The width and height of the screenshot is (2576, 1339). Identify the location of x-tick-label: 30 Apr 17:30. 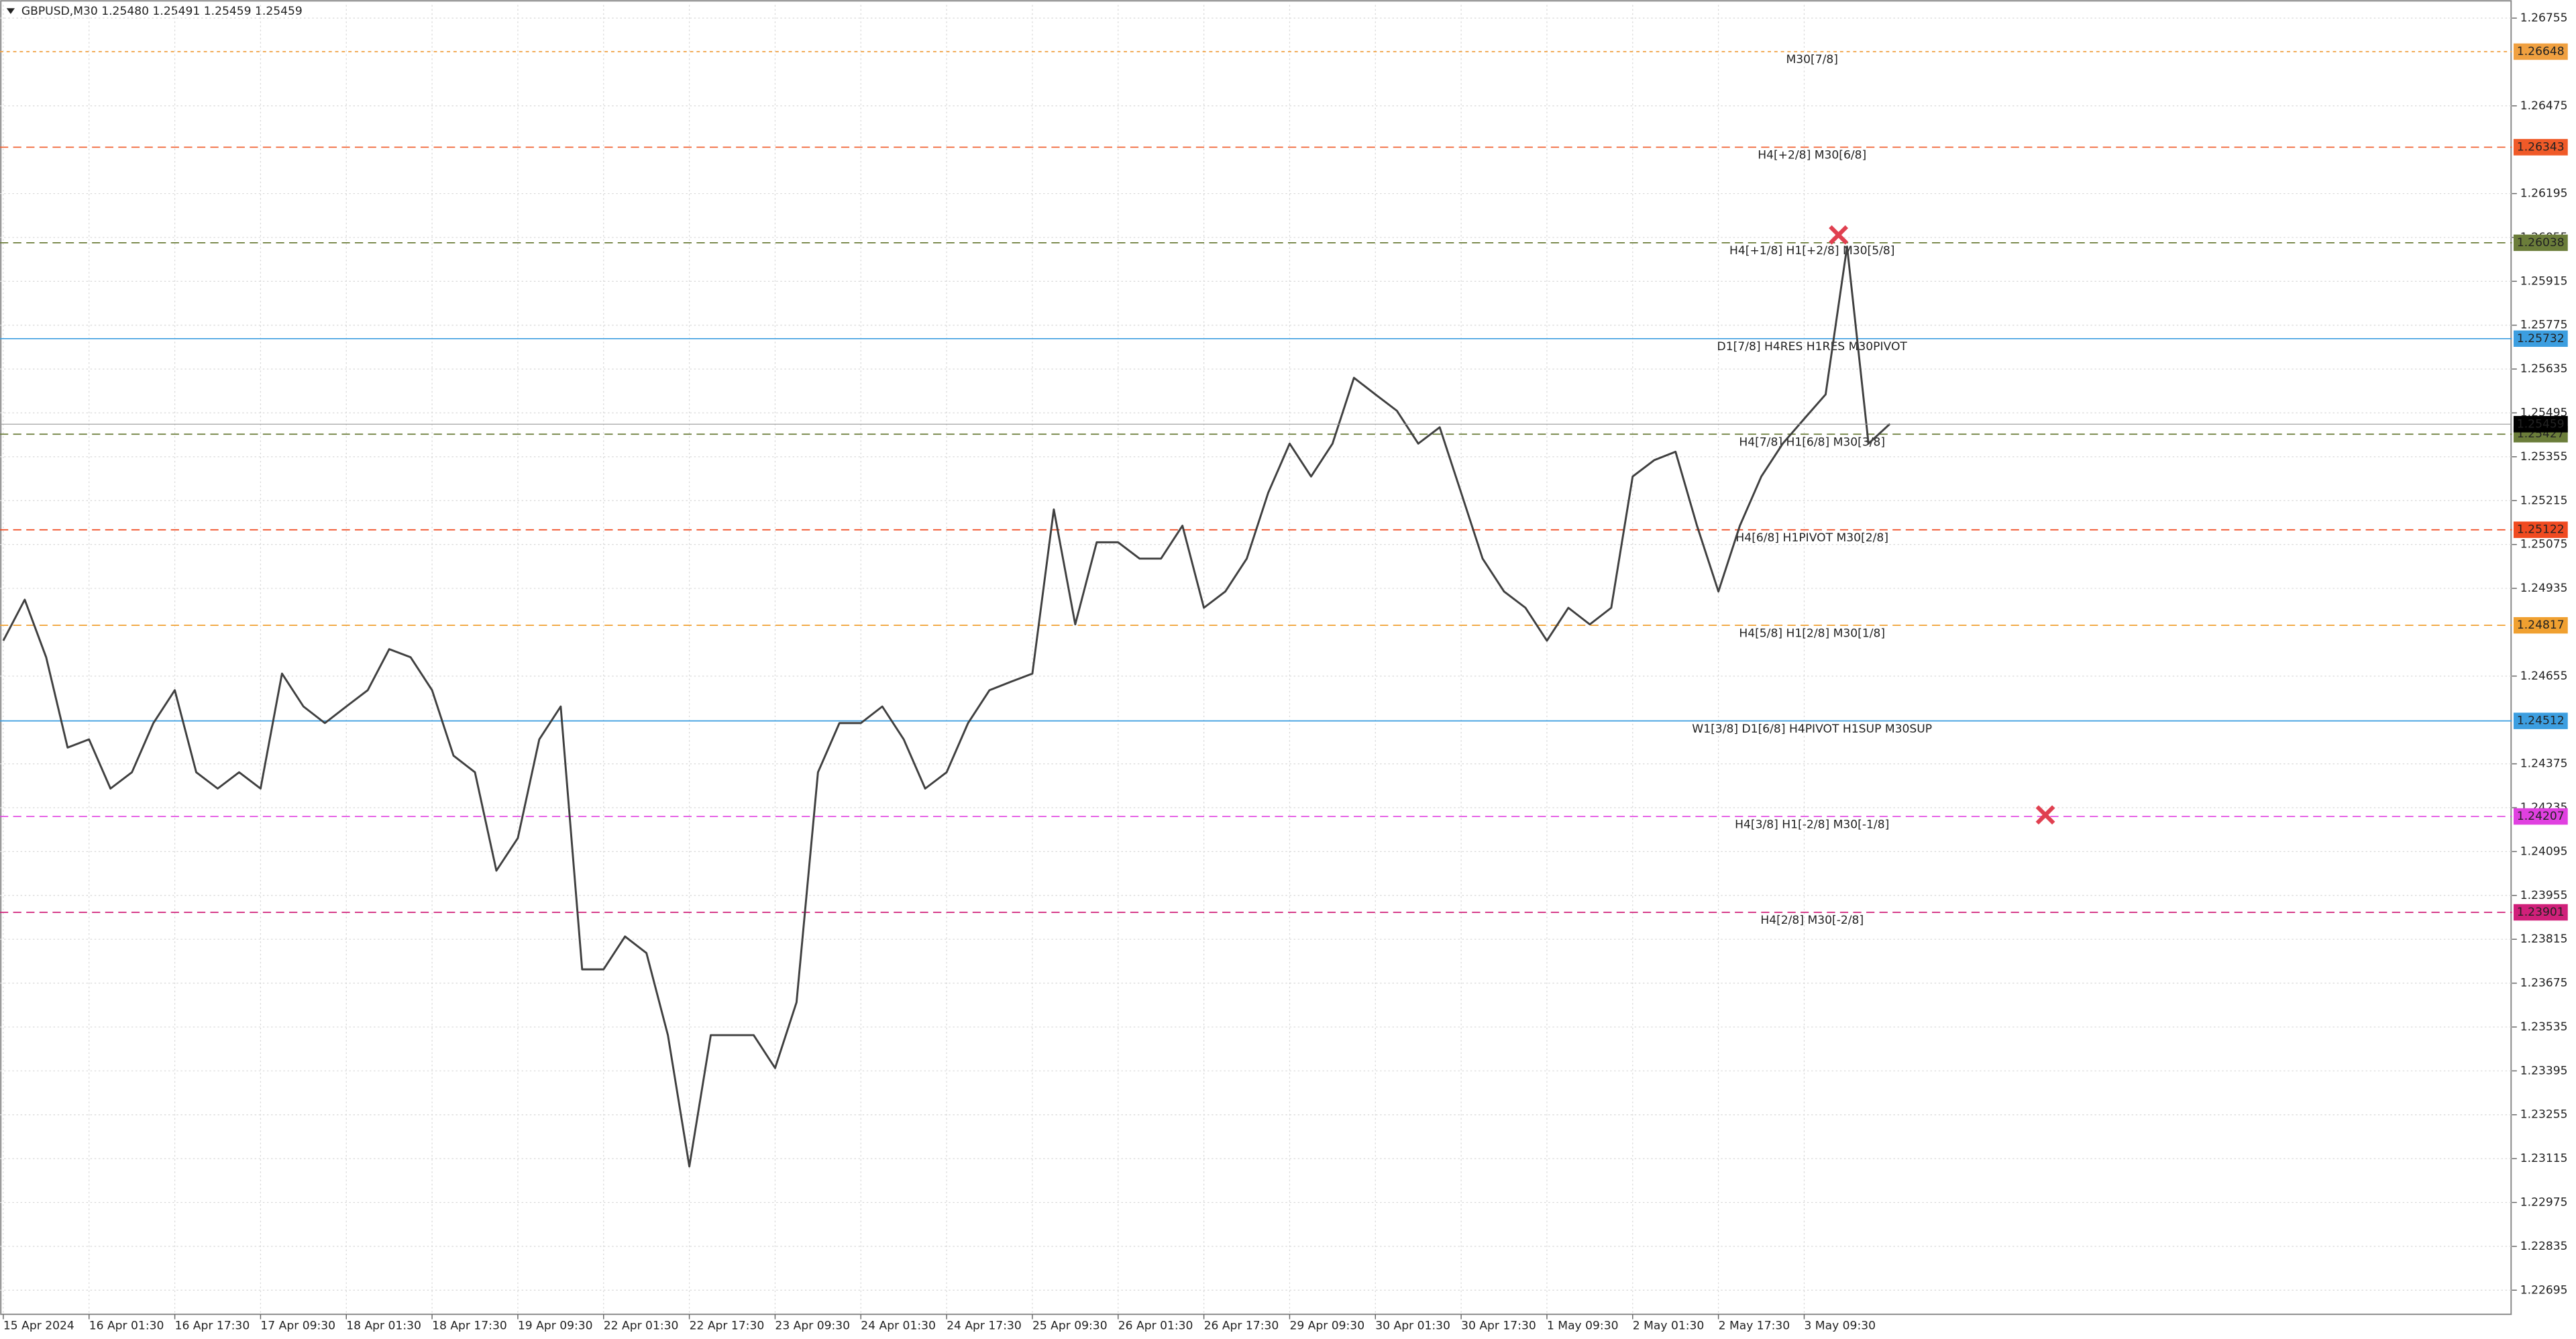
(1498, 1325).